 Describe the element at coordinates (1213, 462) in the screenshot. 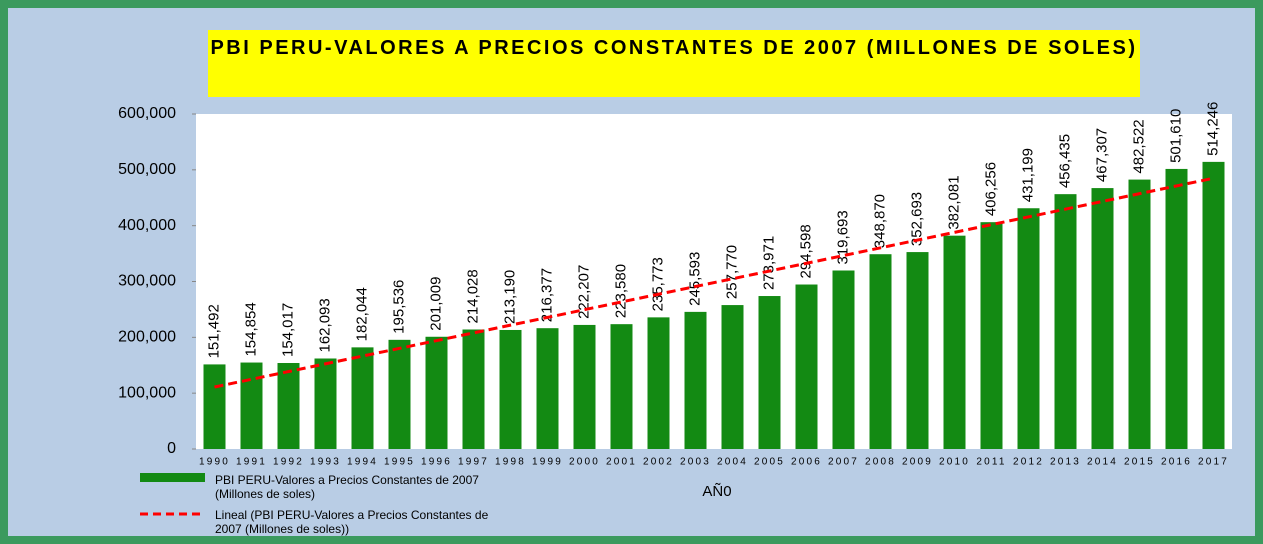

I see `x-tick-label: 2017` at that location.